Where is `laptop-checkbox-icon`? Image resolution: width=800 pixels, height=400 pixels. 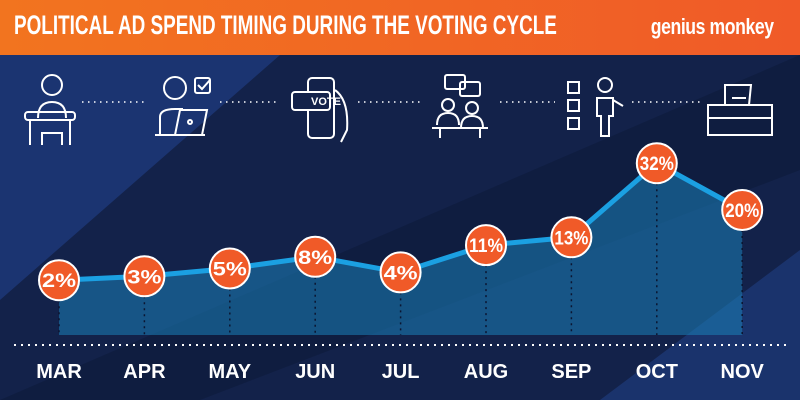 laptop-checkbox-icon is located at coordinates (183, 106).